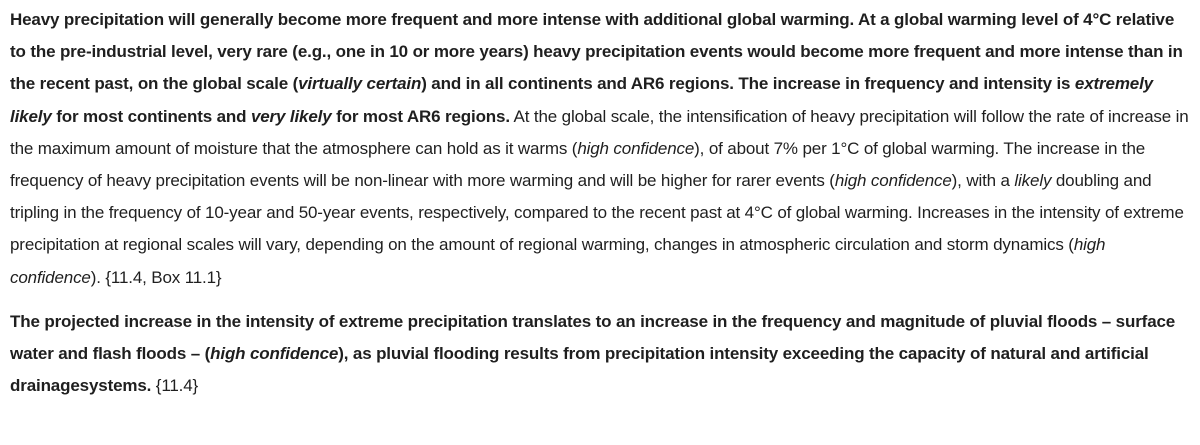  I want to click on likelihood-term: very likely, so click(291, 116).